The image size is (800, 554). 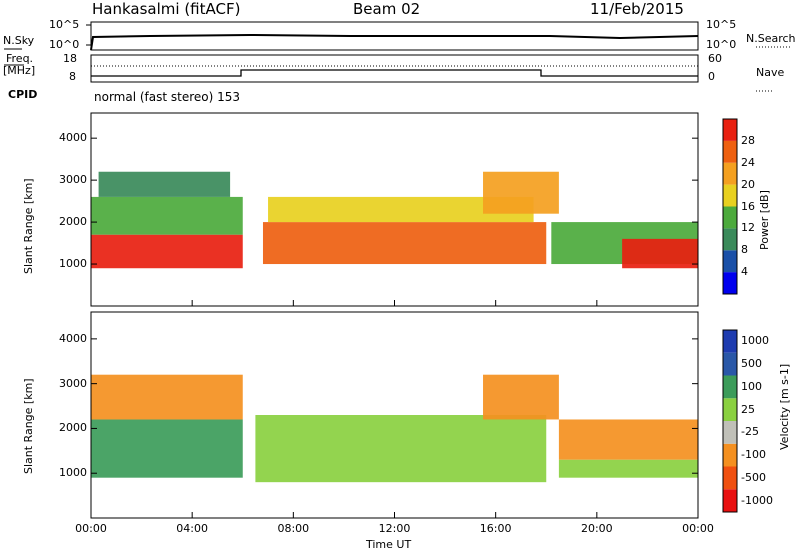 I want to click on nsky-left-tick-label-bottom: 10^0, so click(x=64, y=44).